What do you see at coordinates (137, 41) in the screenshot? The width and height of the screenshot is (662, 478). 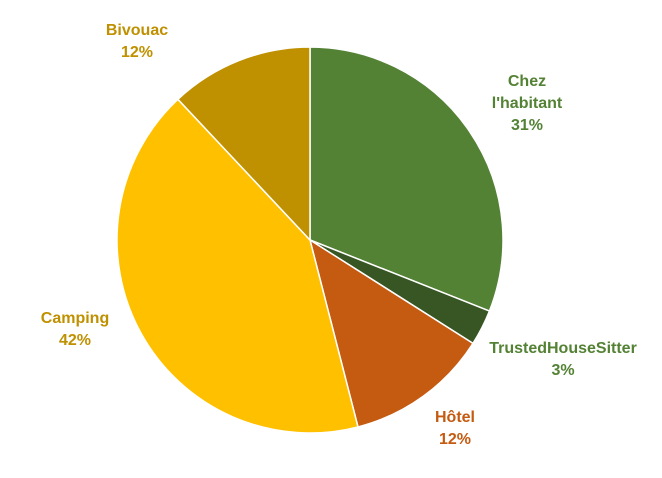 I see `label-bivouac: Bivouac 12%` at bounding box center [137, 41].